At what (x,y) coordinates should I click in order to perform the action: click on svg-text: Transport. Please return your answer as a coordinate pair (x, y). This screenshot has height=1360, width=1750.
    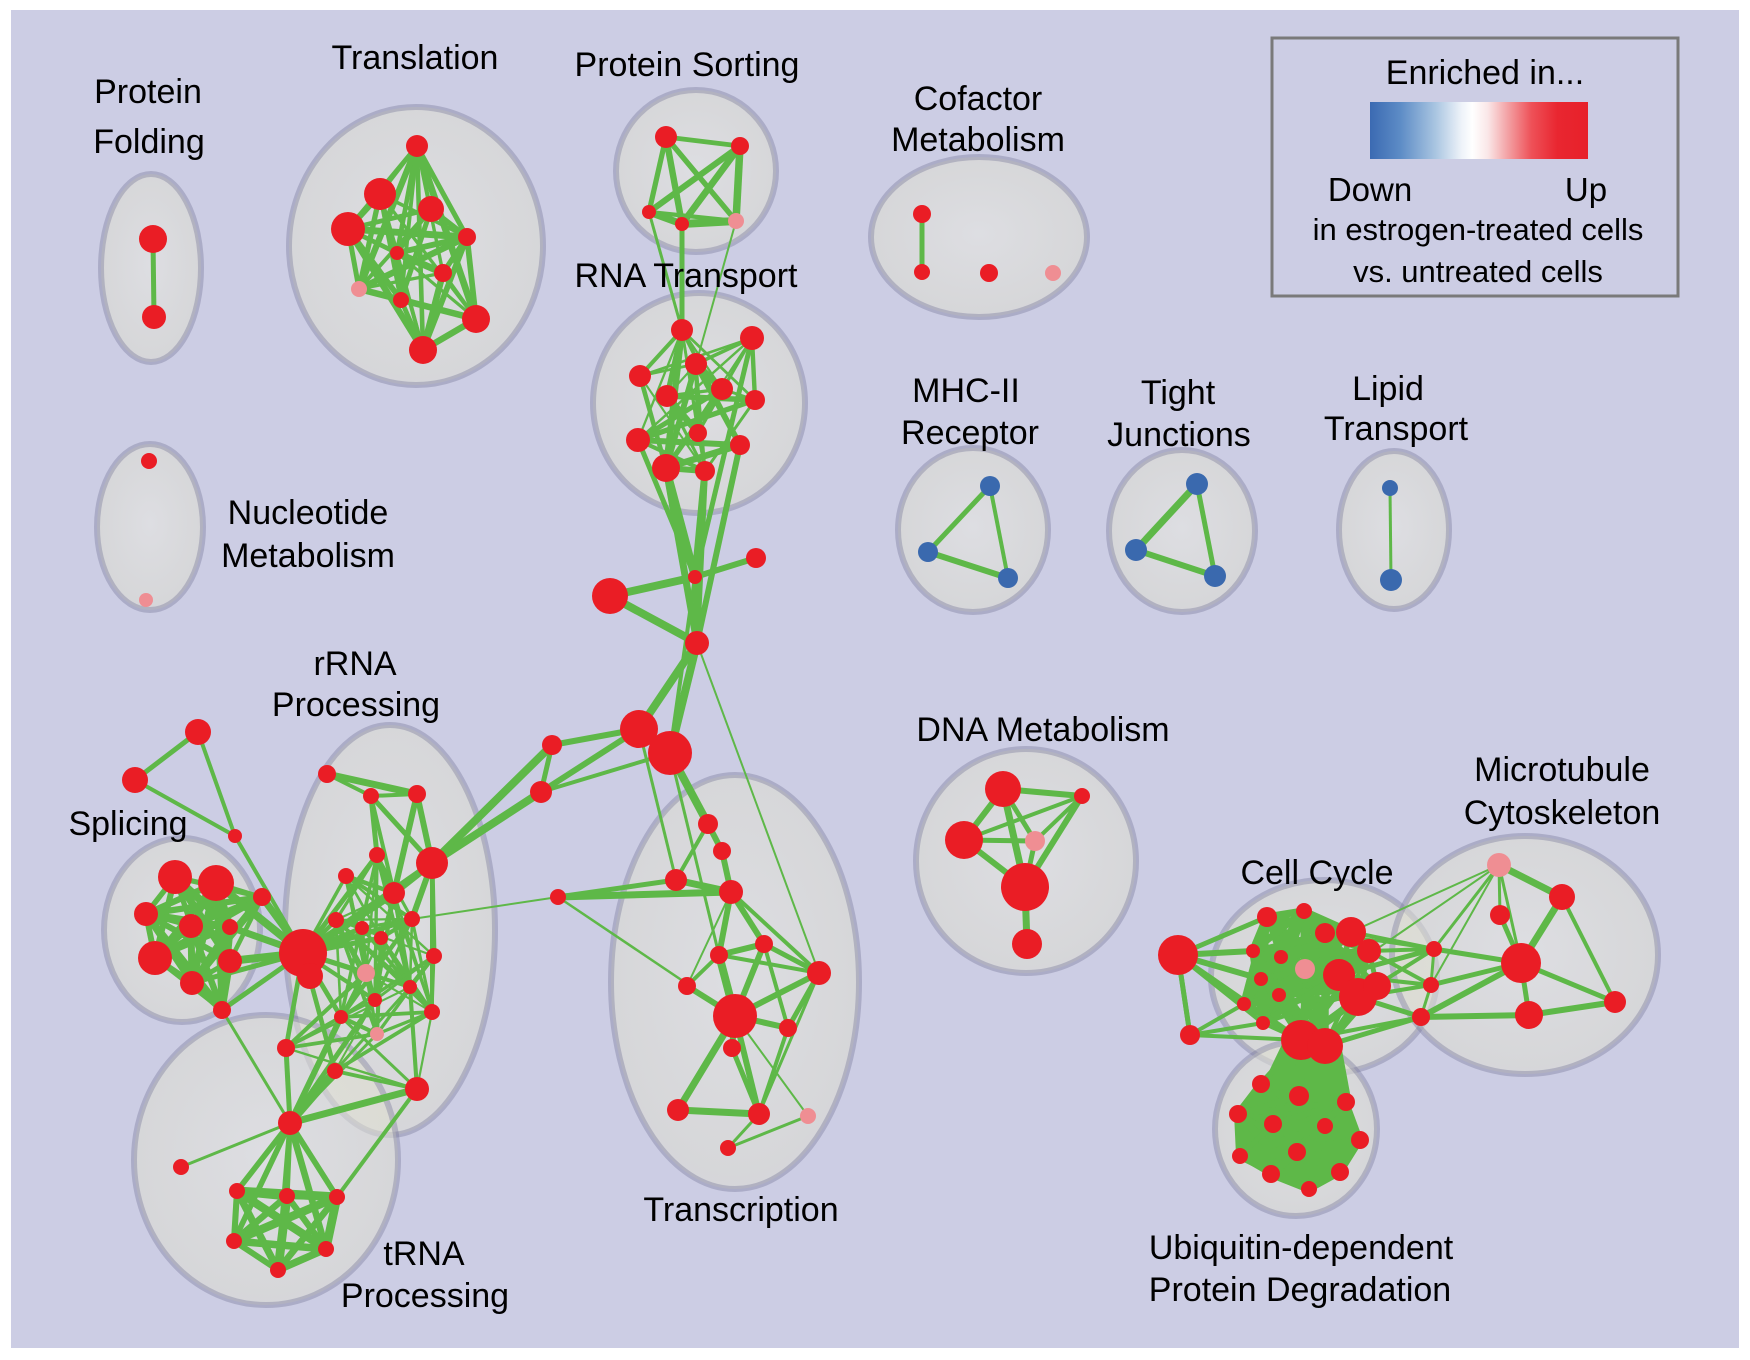
    Looking at the image, I should click on (1396, 429).